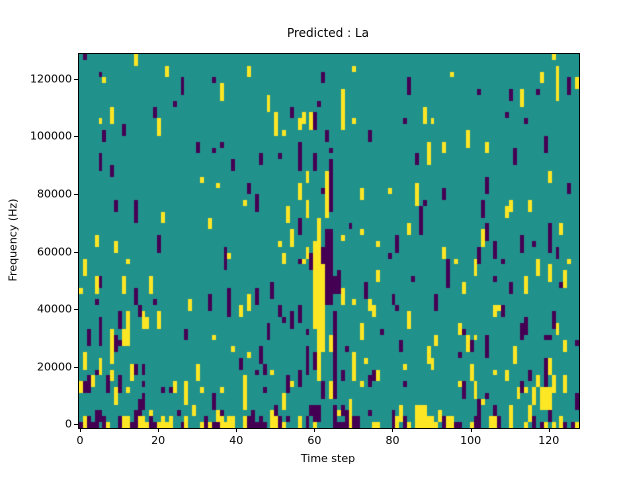  What do you see at coordinates (68, 424) in the screenshot?
I see `y-tick-label: 0` at bounding box center [68, 424].